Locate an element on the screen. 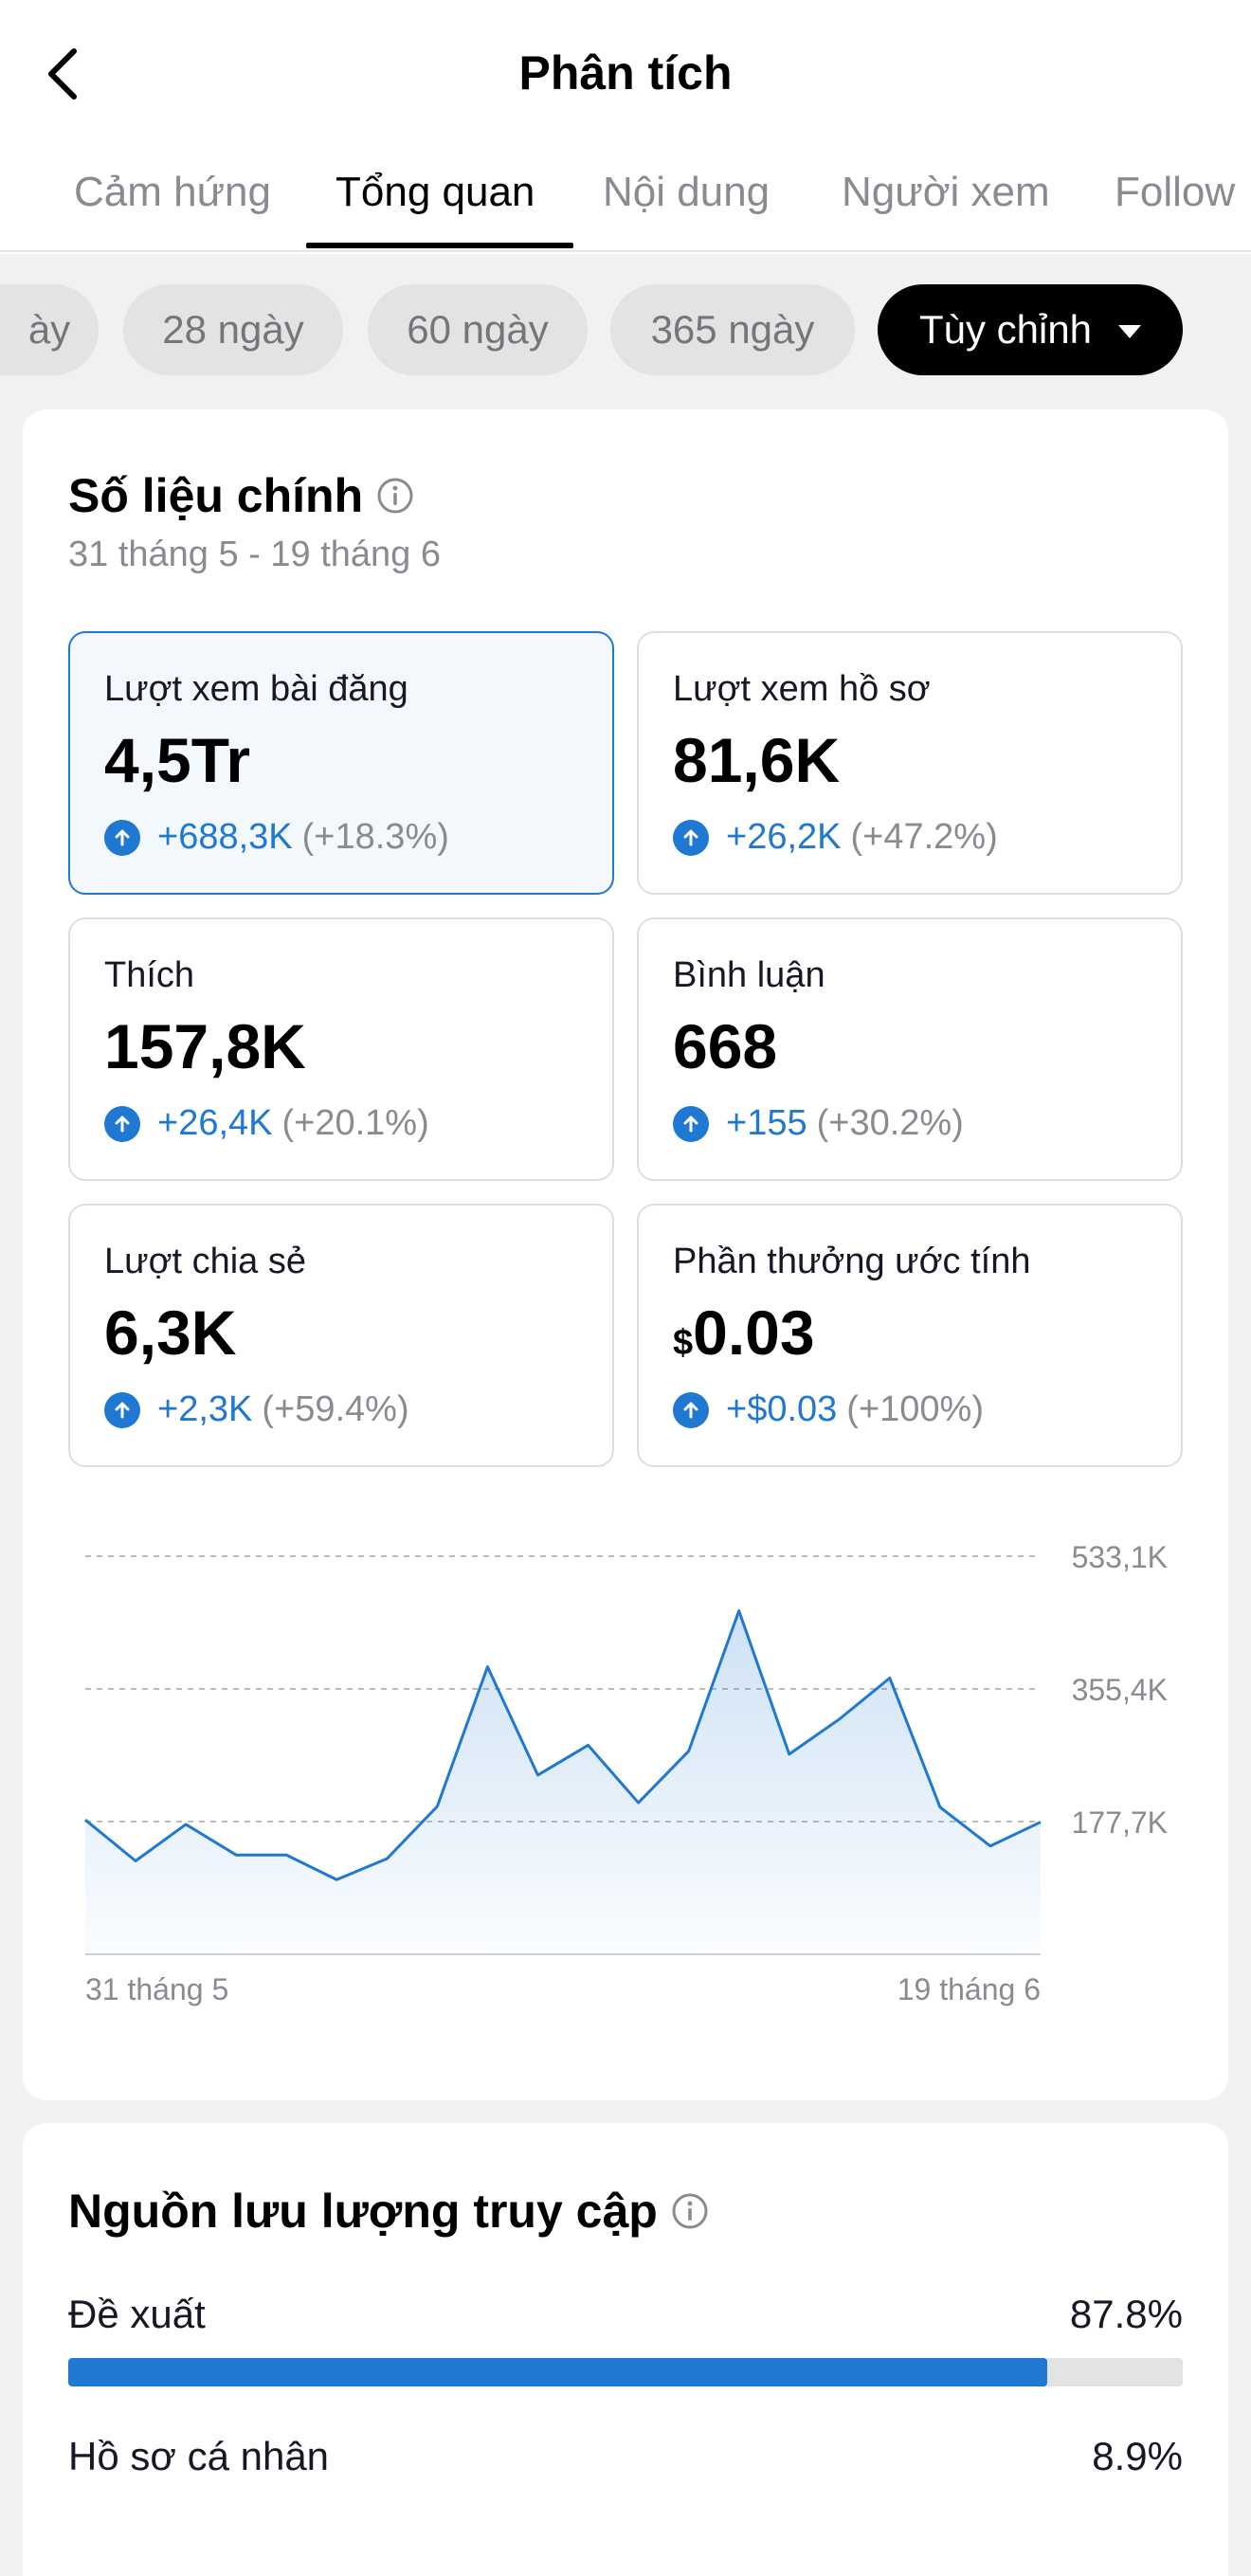 The image size is (1251, 2576). back-button is located at coordinates (63, 74).